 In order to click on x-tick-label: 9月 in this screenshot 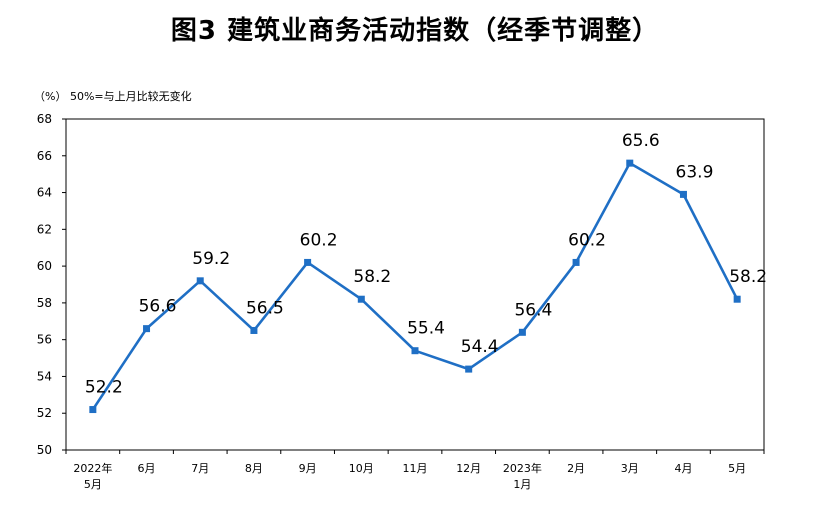, I will do `click(308, 468)`.